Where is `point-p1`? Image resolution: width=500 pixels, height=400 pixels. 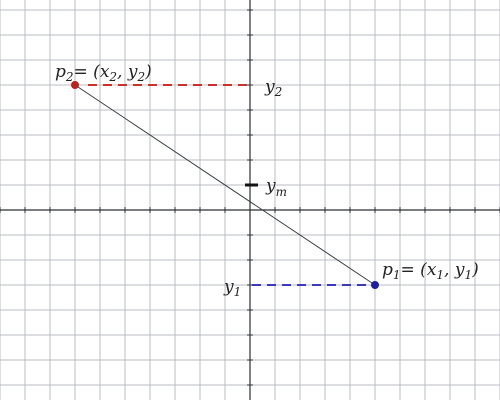 point-p1 is located at coordinates (375, 285).